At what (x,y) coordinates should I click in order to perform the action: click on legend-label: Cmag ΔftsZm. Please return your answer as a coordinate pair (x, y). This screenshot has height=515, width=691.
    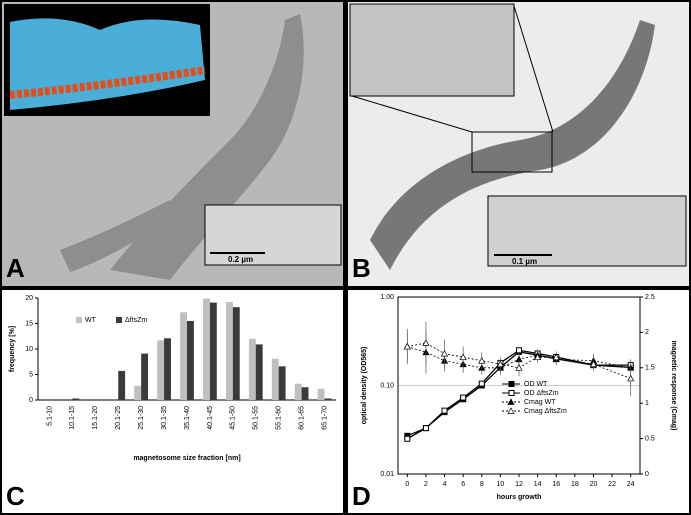
    Looking at the image, I should click on (545, 411).